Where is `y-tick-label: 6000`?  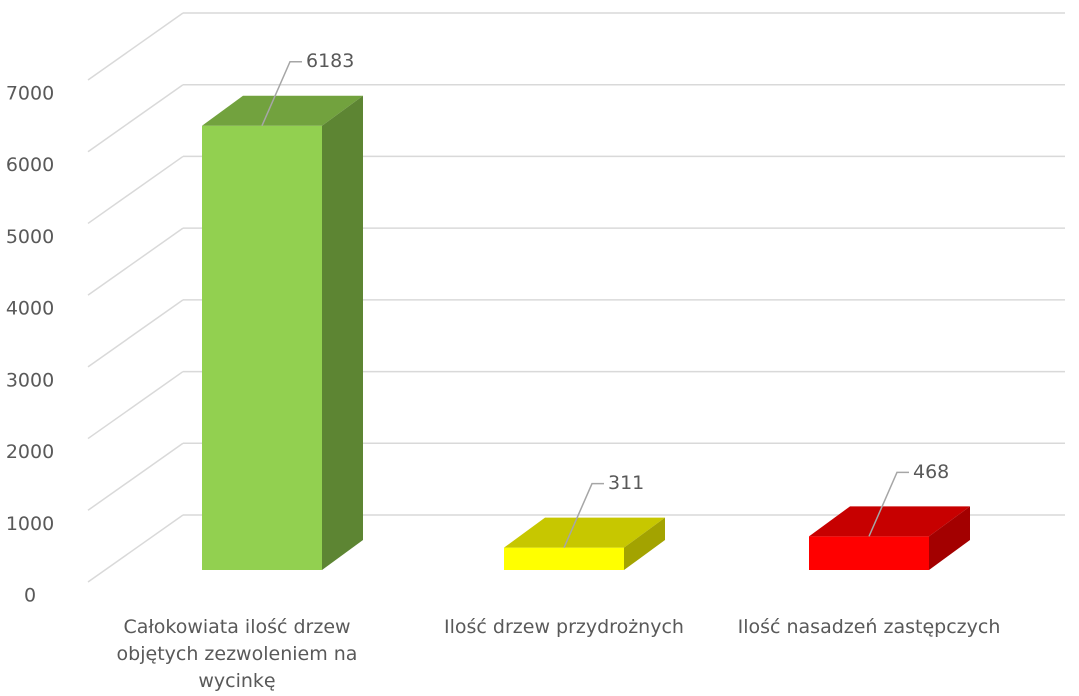
y-tick-label: 6000 is located at coordinates (30, 165).